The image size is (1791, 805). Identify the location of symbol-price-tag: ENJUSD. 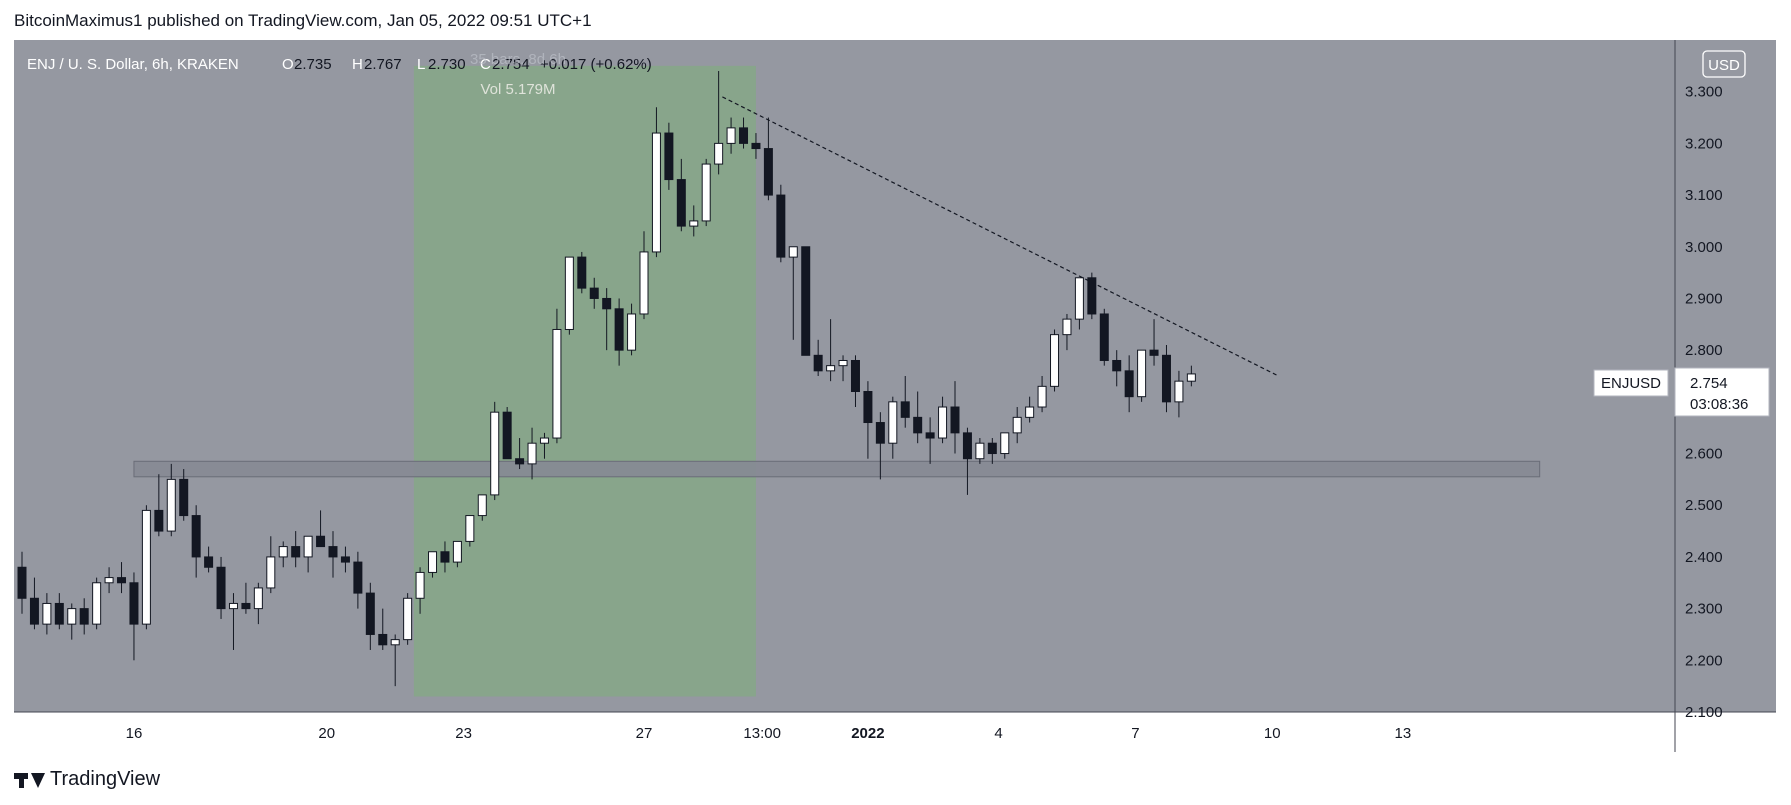
(1631, 383).